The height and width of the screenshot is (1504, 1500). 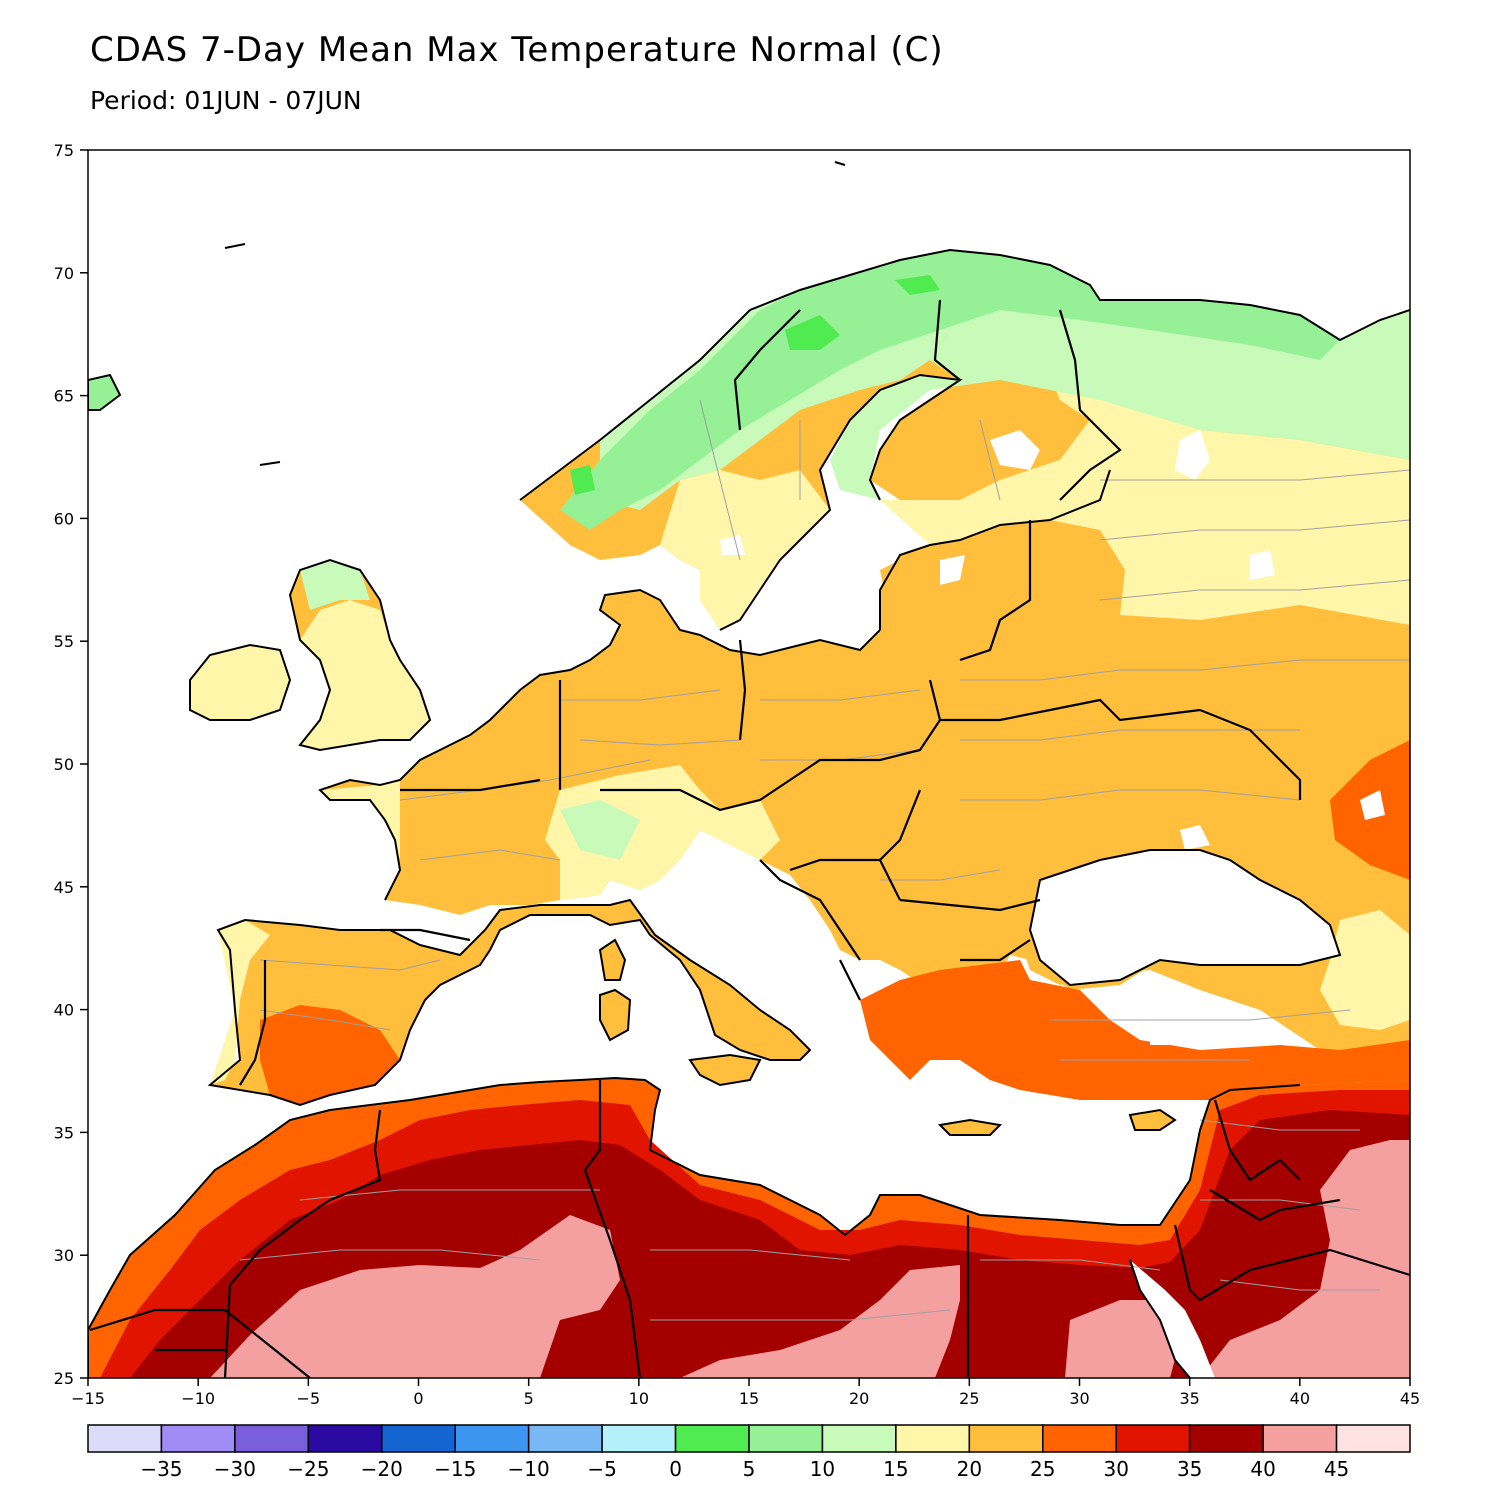 I want to click on x-axis: −15 −10 −5 0 5 10 15 20 25 30 35 40 45, so click(x=745, y=1393).